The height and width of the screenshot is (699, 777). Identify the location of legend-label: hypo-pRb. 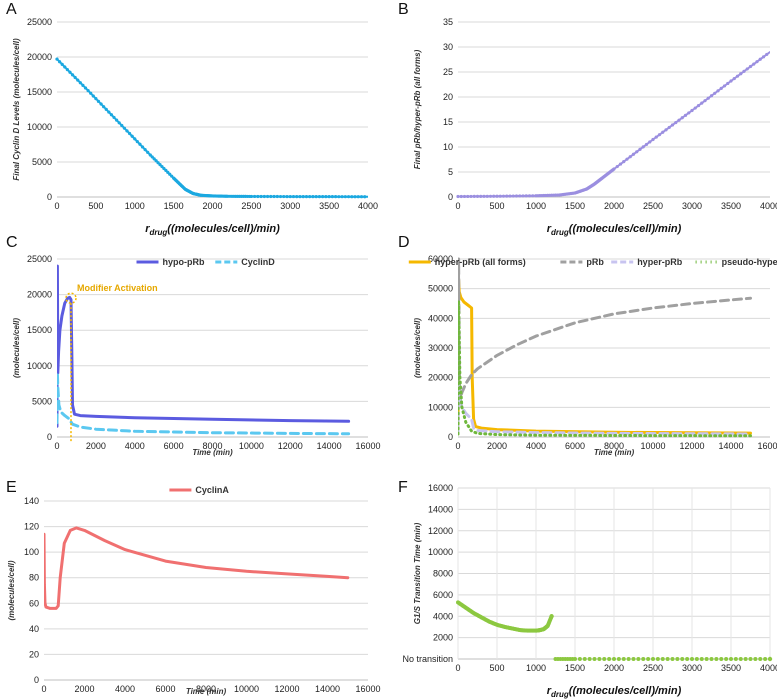
(184, 262).